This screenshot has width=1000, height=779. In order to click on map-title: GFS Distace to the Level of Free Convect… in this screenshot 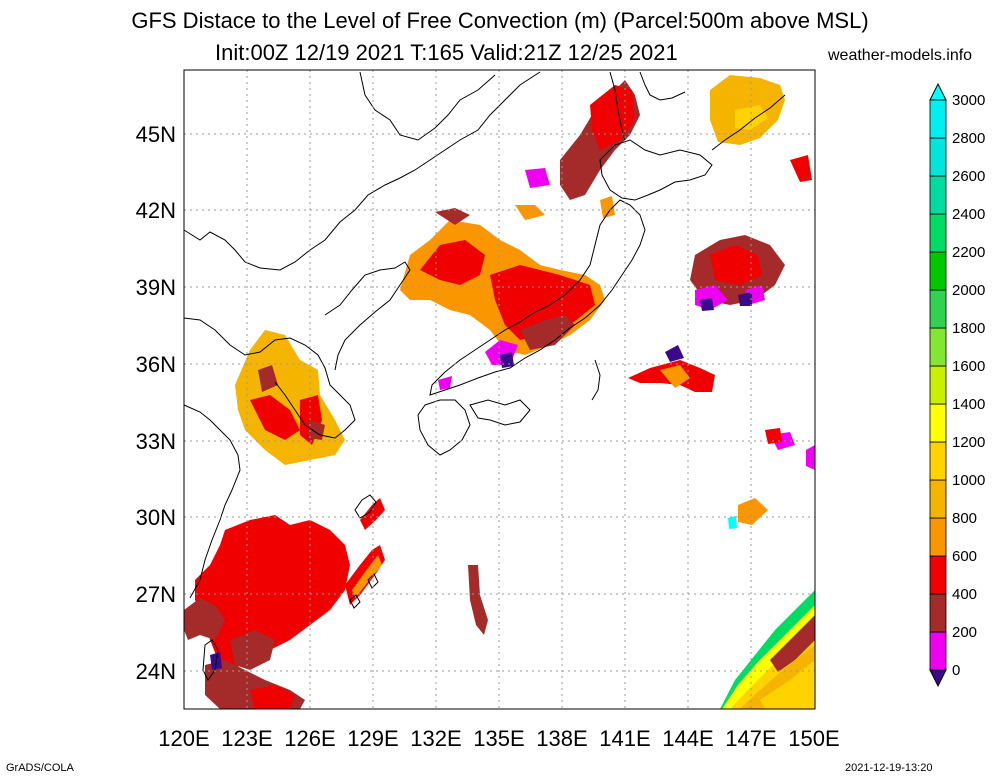, I will do `click(500, 20)`.